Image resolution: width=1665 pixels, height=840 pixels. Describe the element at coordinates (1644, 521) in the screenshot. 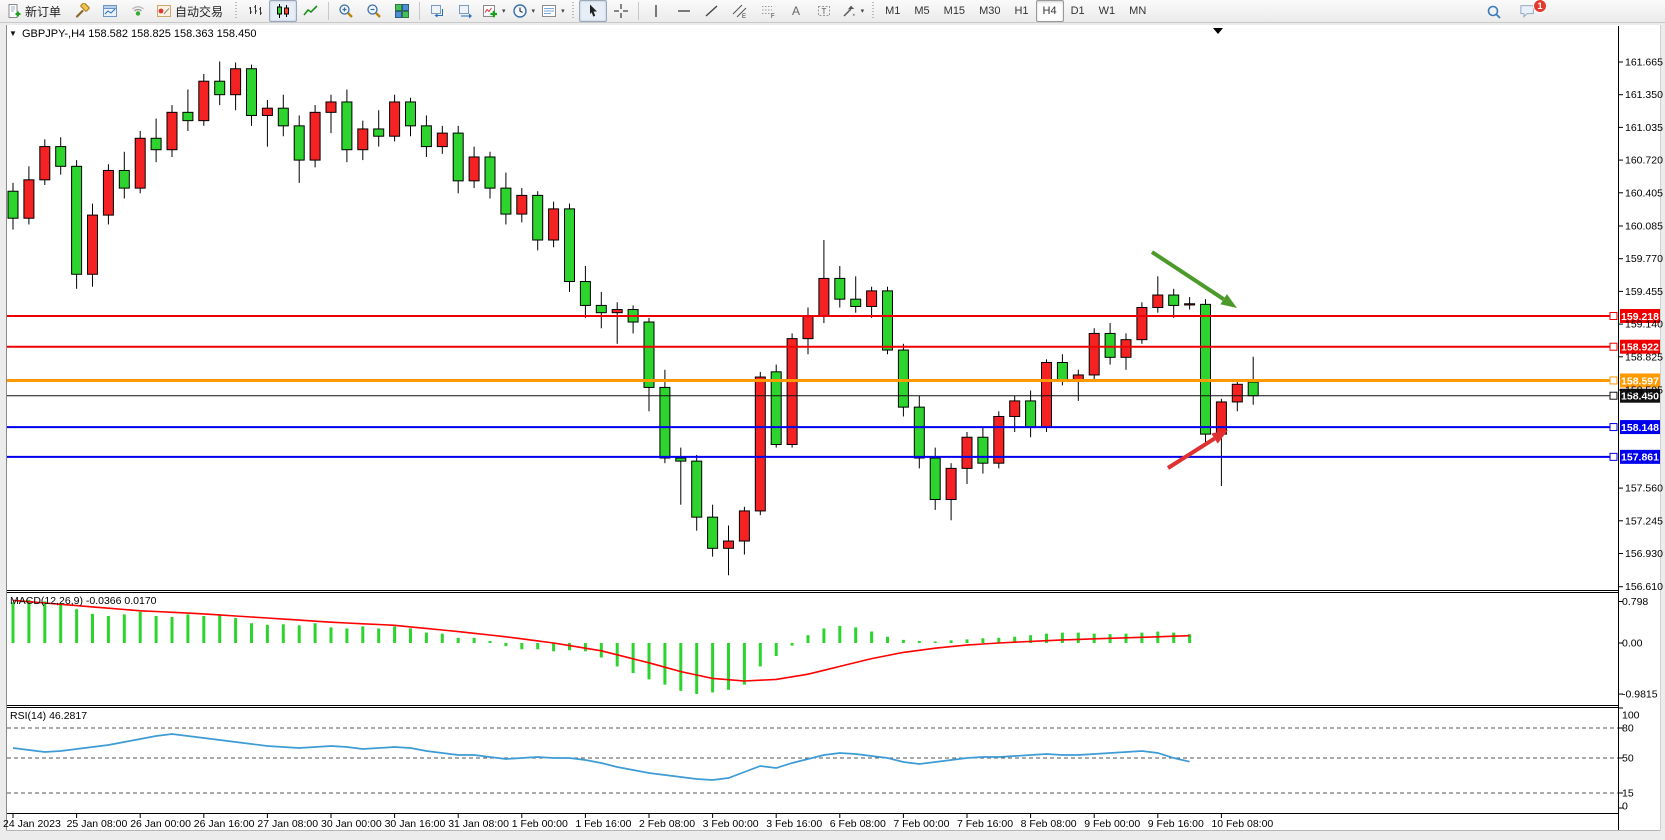

I see `price-tick-label: 157.245` at that location.